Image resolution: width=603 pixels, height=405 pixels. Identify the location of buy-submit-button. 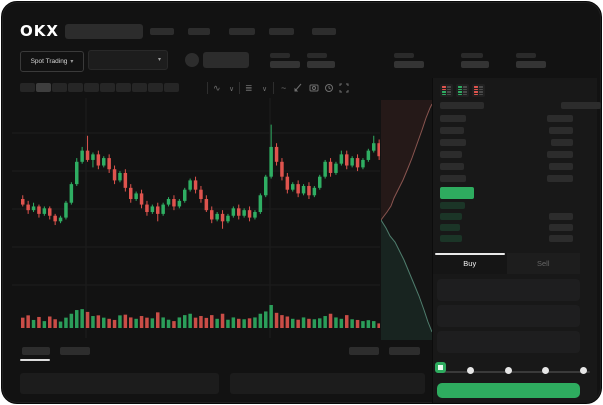
(508, 390).